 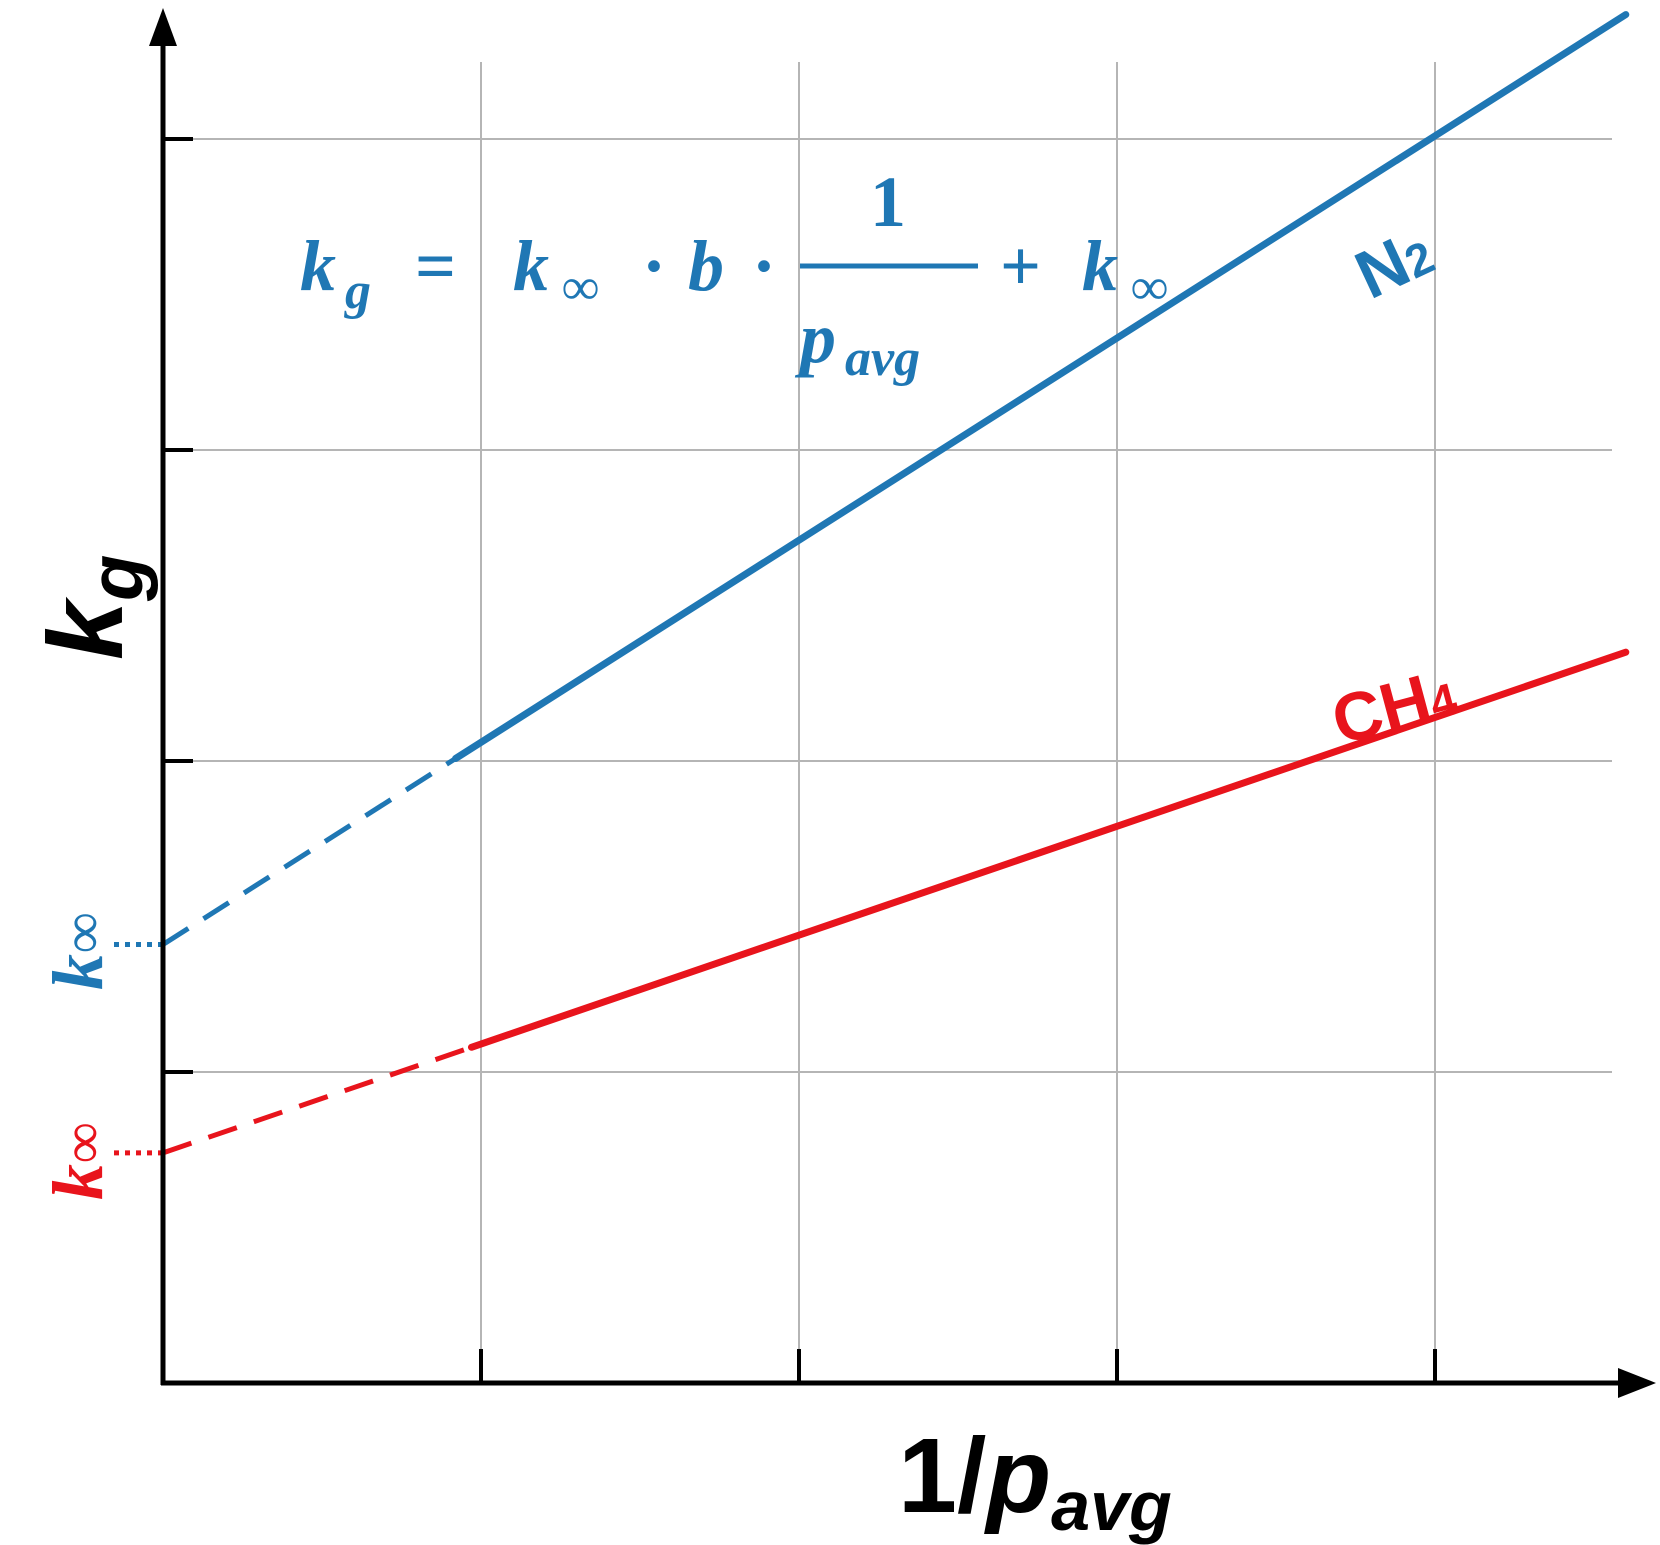 What do you see at coordinates (435, 266) in the screenshot?
I see `eq-equals: =` at bounding box center [435, 266].